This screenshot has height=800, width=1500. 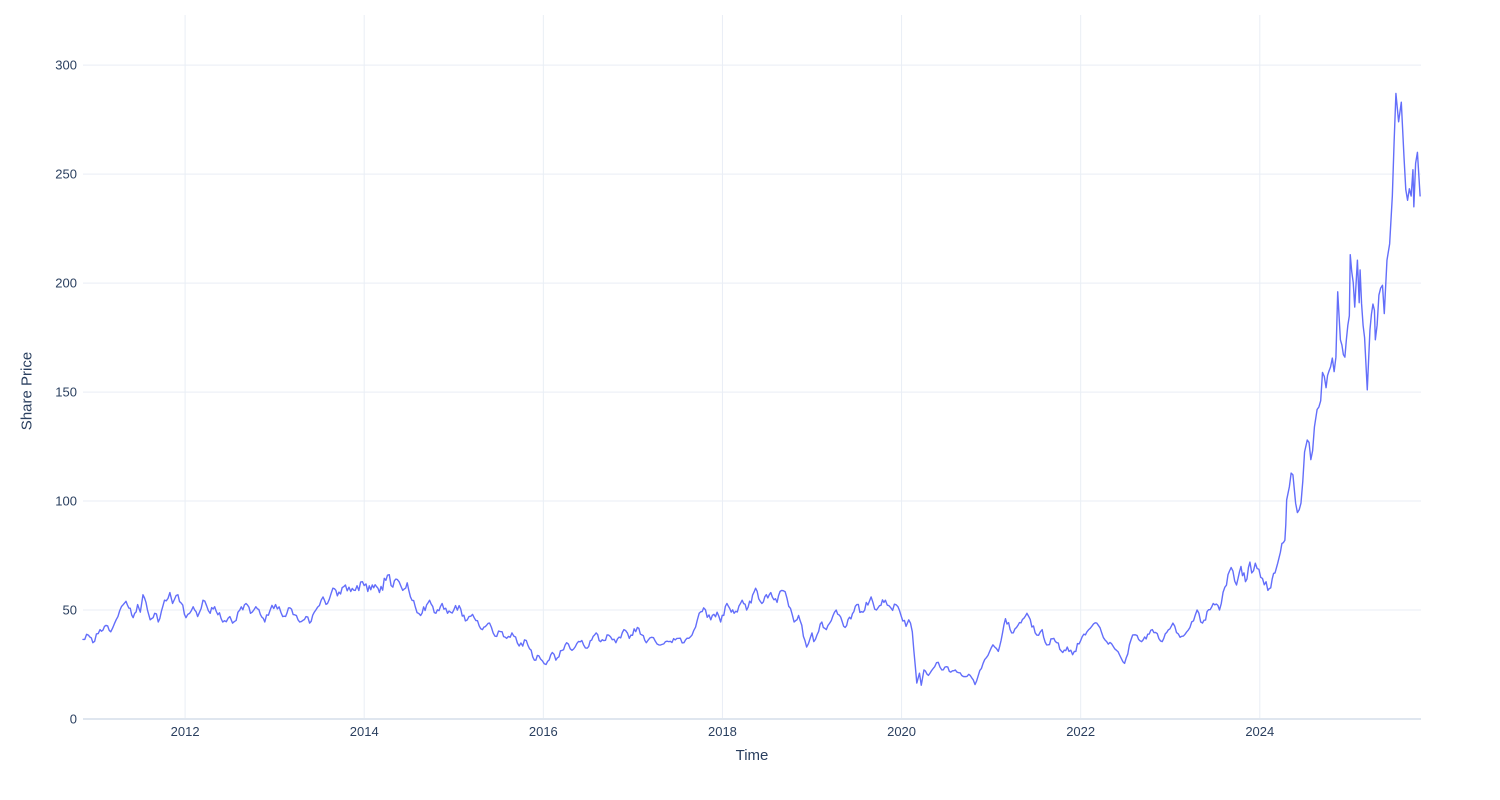 What do you see at coordinates (27, 391) in the screenshot?
I see `y-axis-title: Share Price` at bounding box center [27, 391].